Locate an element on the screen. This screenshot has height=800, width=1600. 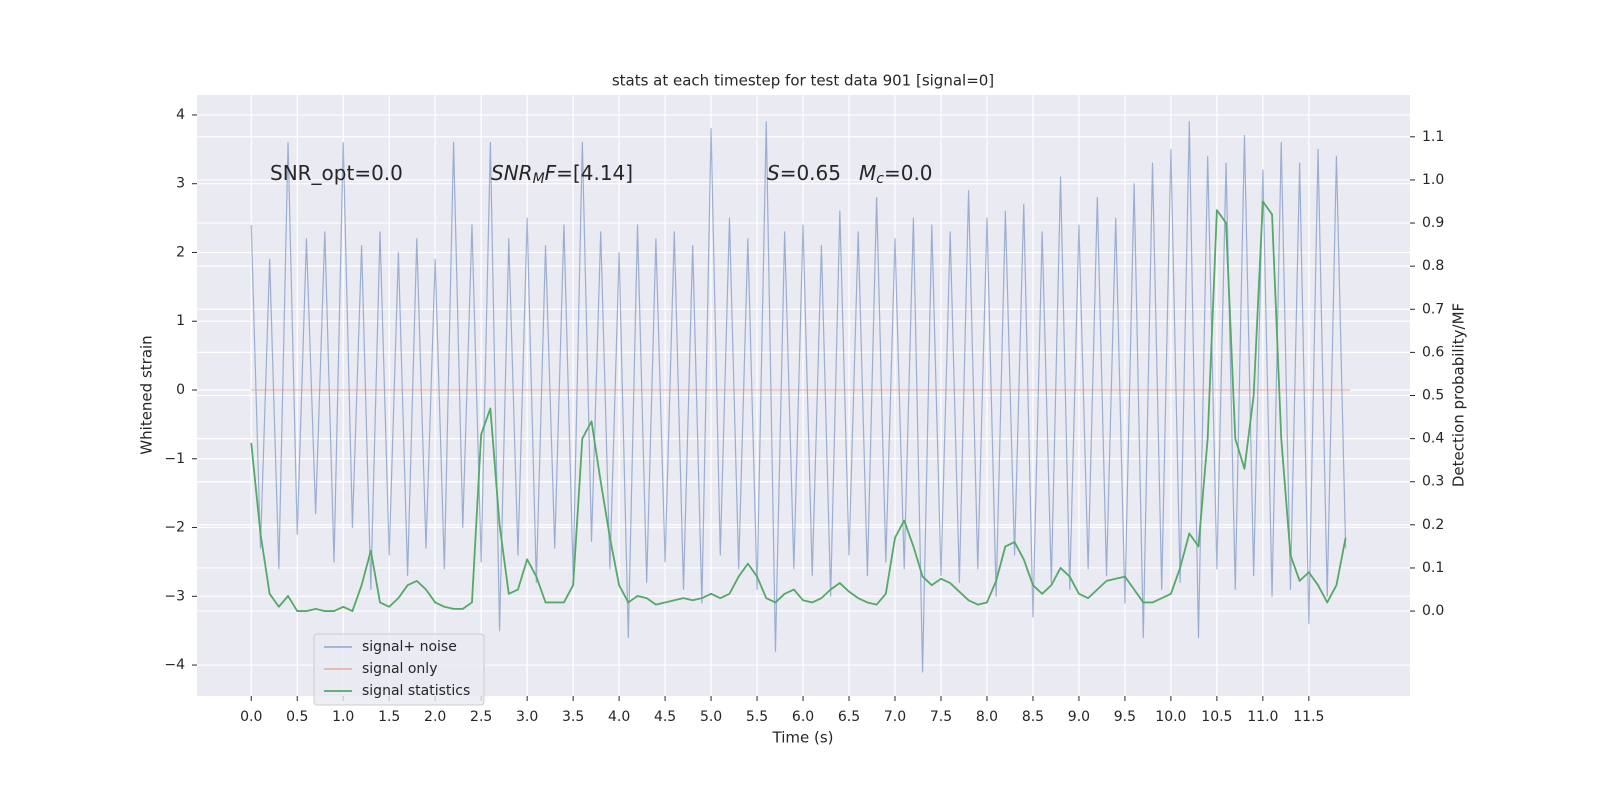
x-tick-label: 6.0 is located at coordinates (803, 717).